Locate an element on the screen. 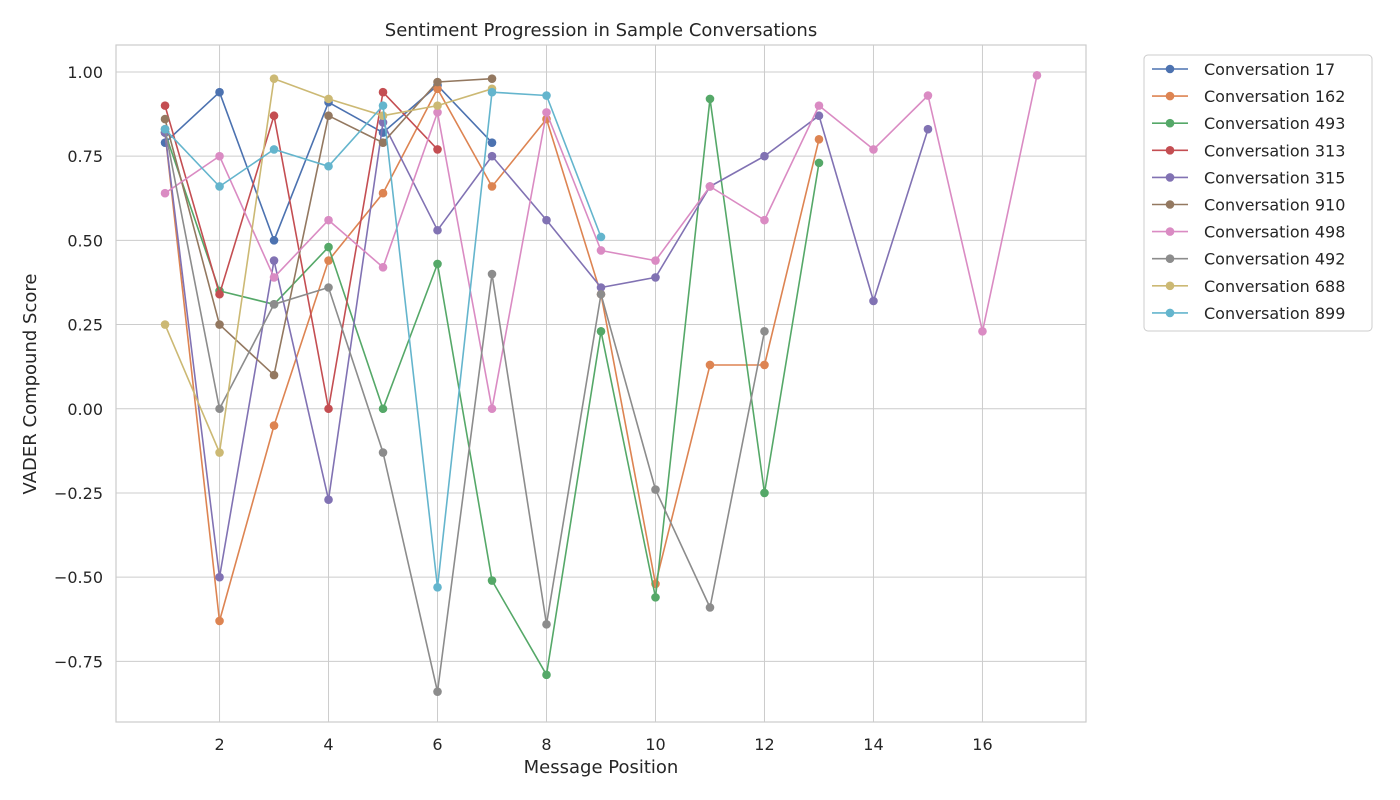 The width and height of the screenshot is (1400, 800). legend-label: Conversation 313 is located at coordinates (1274, 150).